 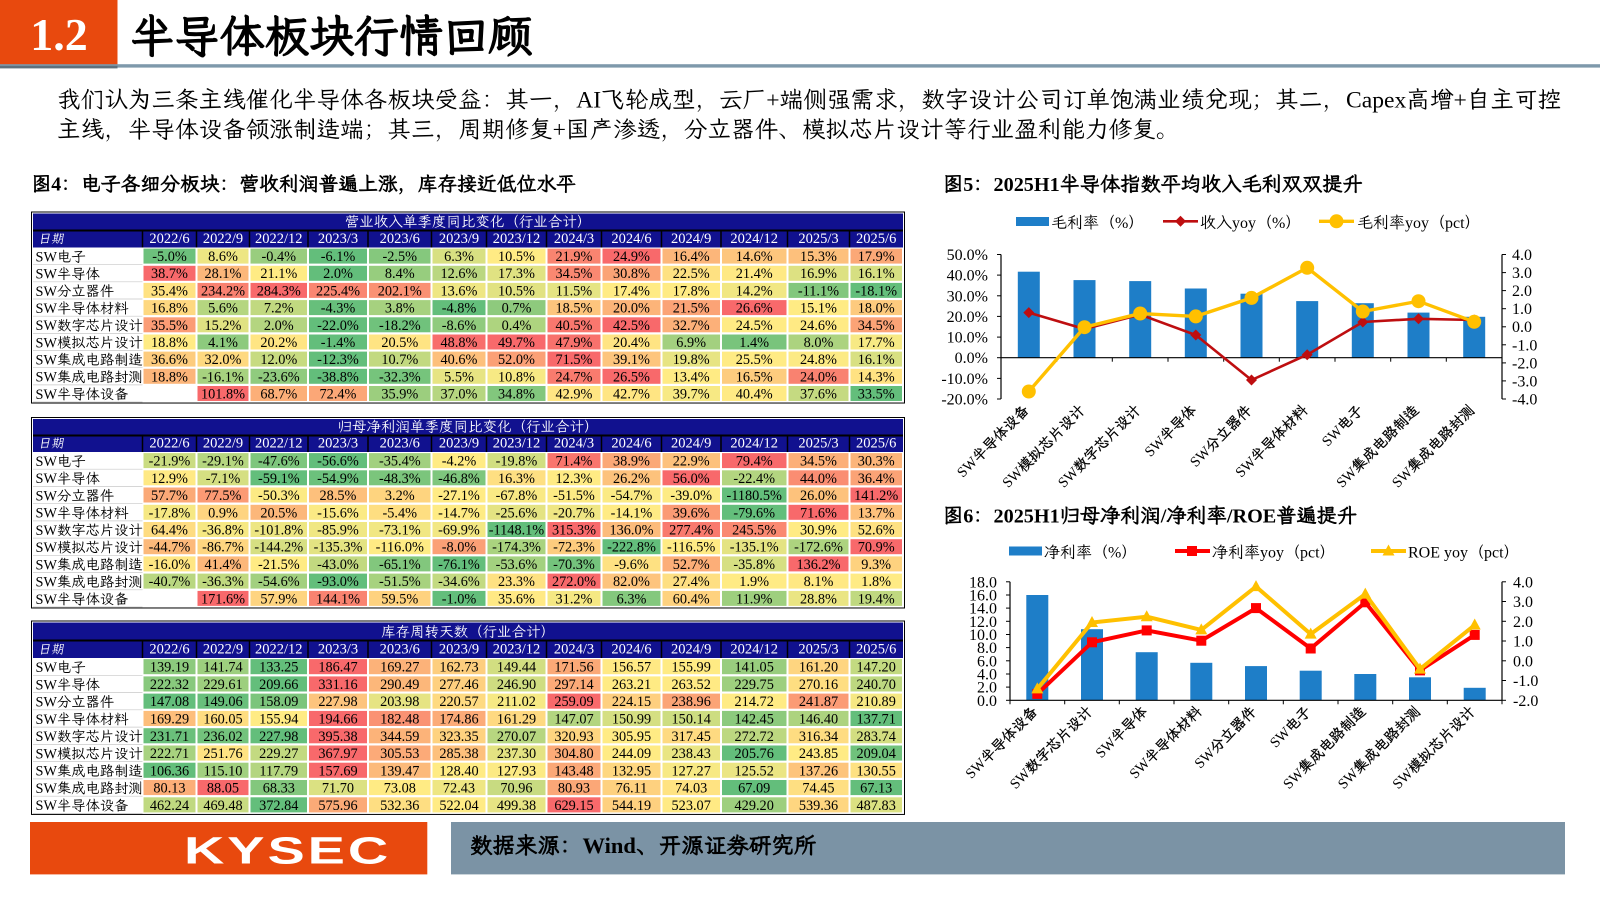 What do you see at coordinates (459, 444) in the screenshot?
I see `svg-text: 2023/9` at bounding box center [459, 444].